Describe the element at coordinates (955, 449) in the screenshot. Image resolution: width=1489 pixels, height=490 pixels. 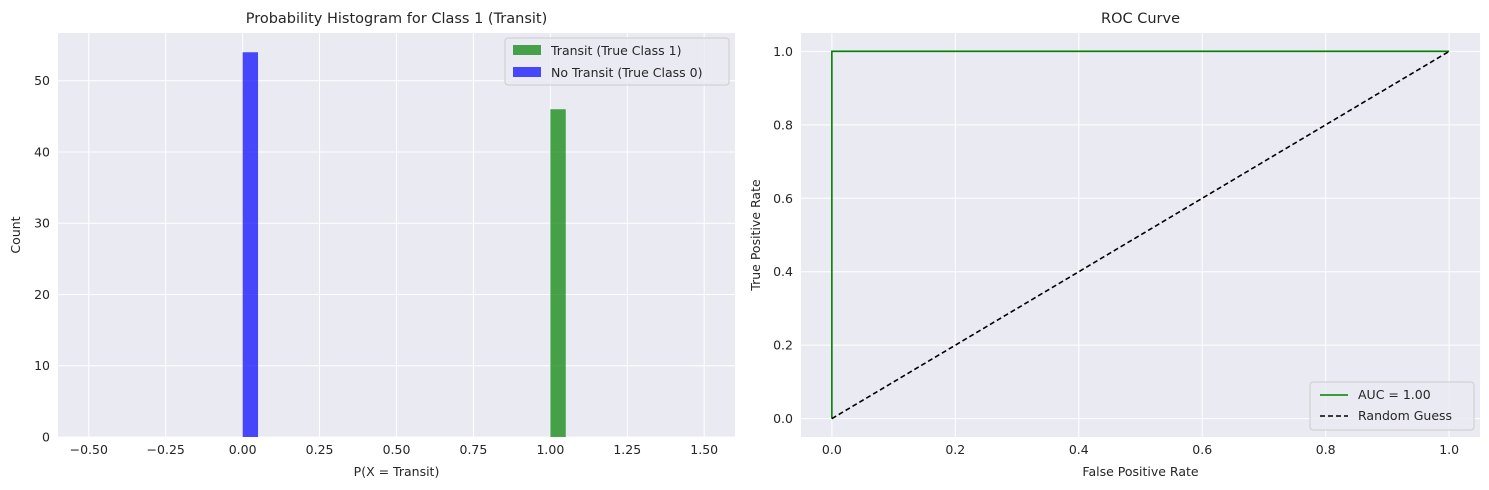
I see `roc-x-tick-label: 0.2` at that location.